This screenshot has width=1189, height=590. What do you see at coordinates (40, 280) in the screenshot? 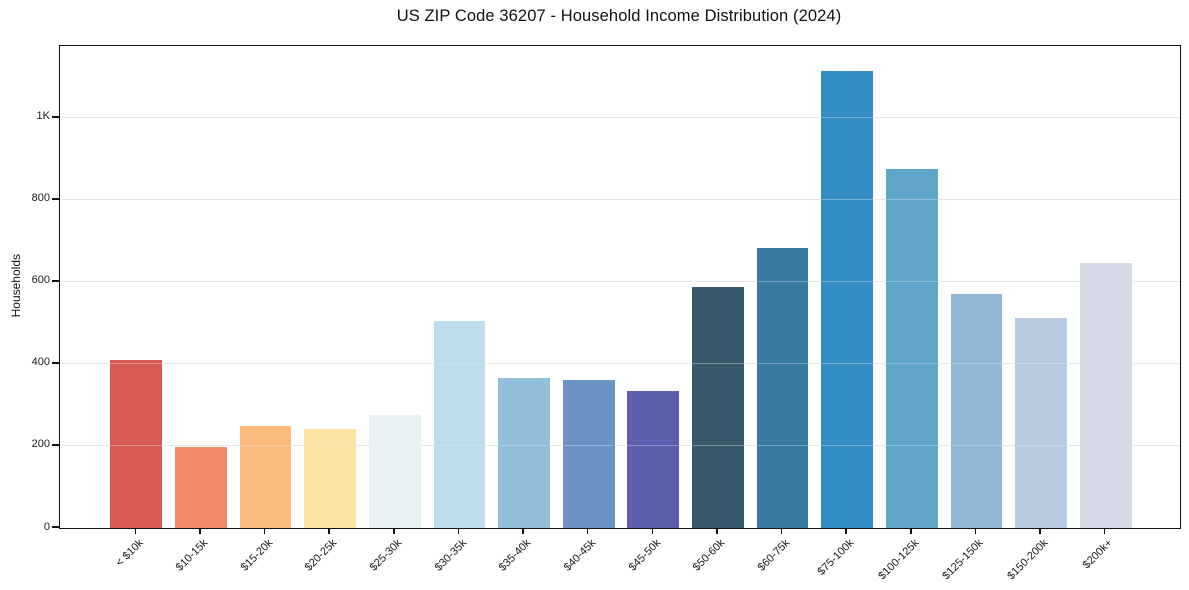
I see `y-tick-label: 600` at bounding box center [40, 280].